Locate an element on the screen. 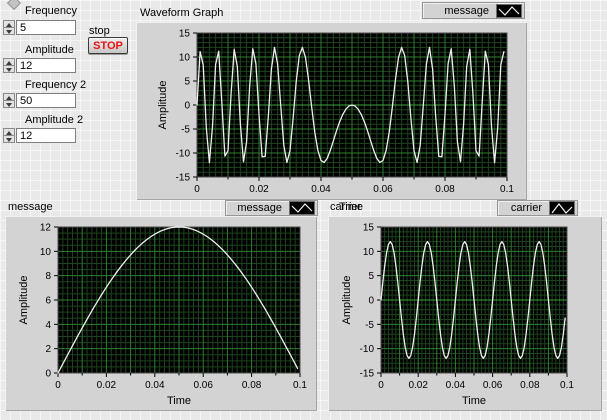 The image size is (607, 420). message-graph-legend: message is located at coordinates (271, 208).